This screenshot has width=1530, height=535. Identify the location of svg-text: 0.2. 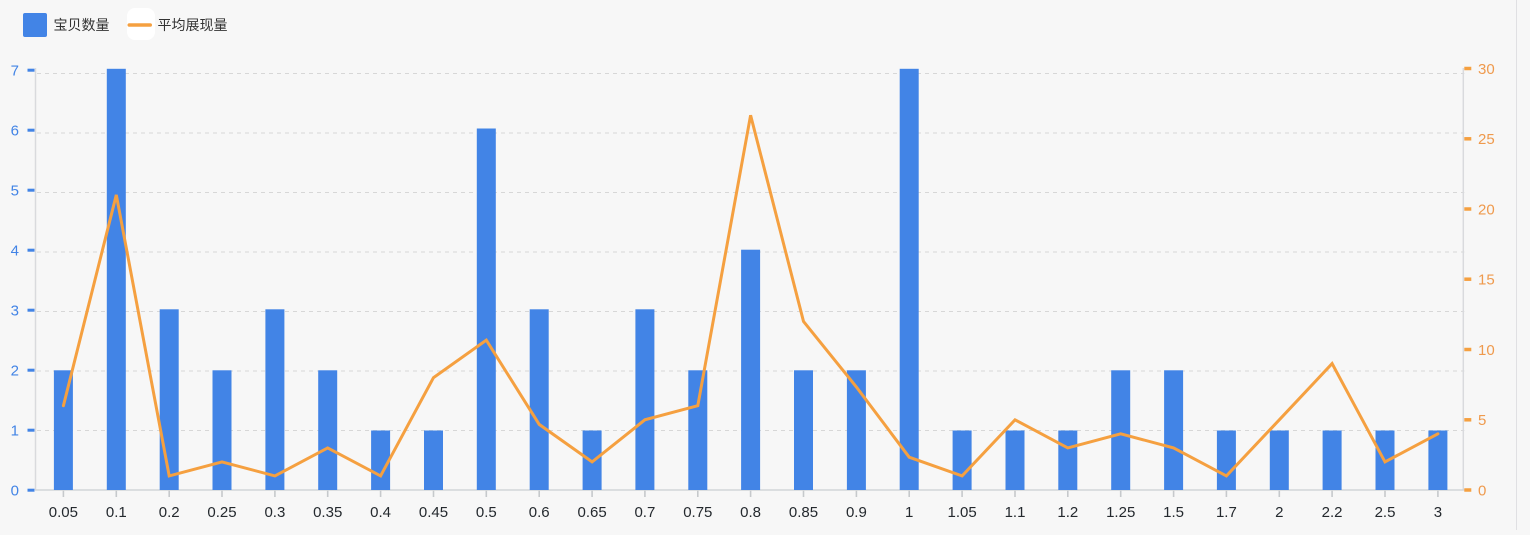
(169, 512).